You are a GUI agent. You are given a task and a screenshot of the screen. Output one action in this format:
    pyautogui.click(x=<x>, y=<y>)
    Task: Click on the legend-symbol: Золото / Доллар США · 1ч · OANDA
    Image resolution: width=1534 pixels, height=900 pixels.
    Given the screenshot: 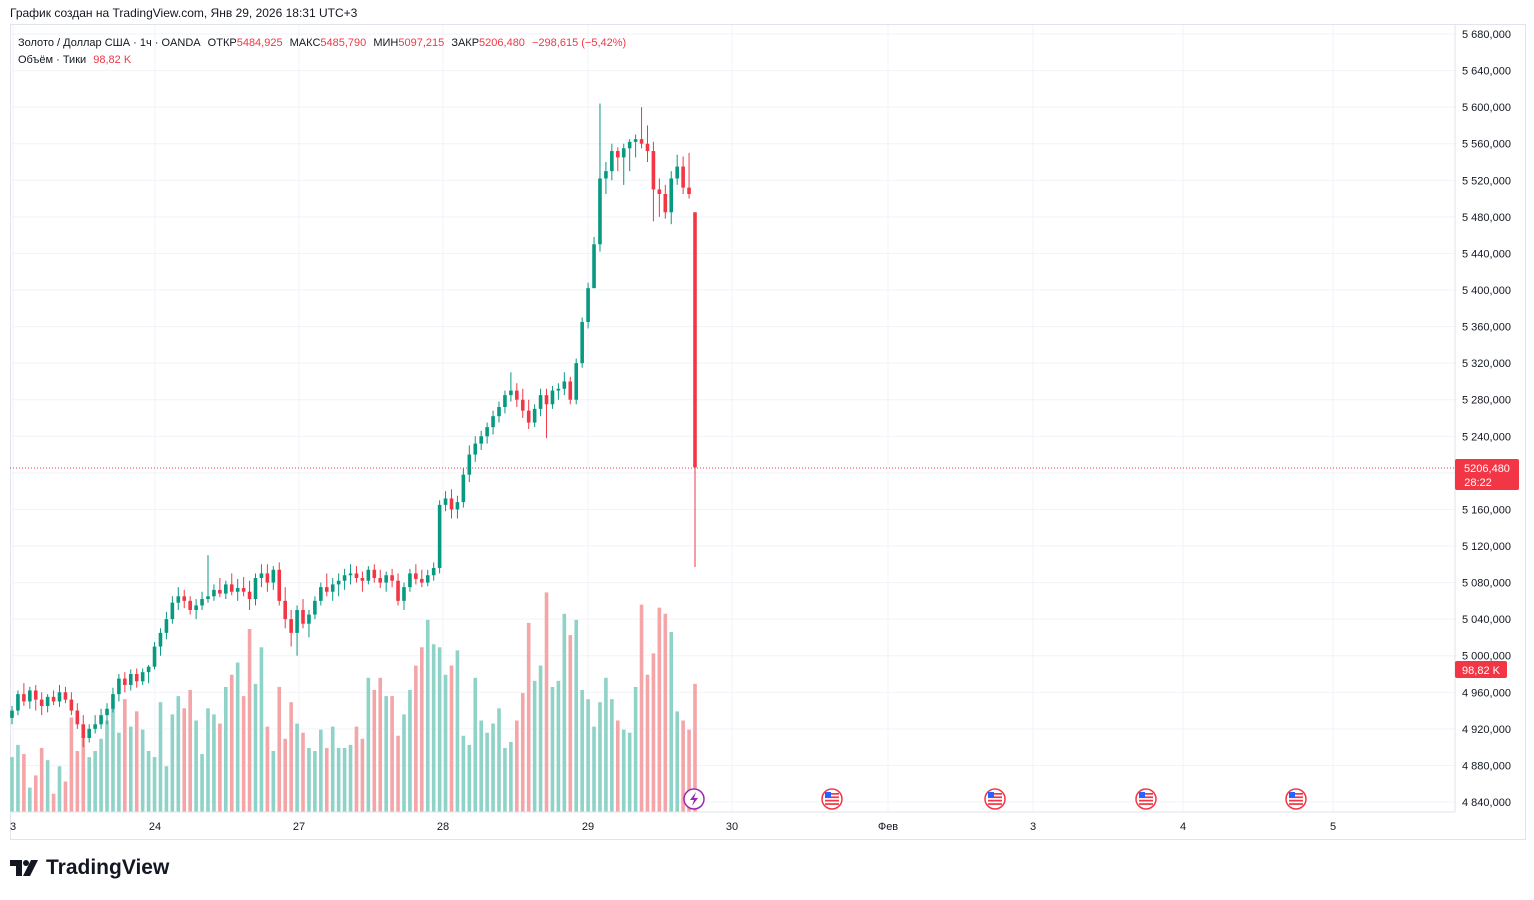 What is the action you would take?
    pyautogui.click(x=109, y=43)
    